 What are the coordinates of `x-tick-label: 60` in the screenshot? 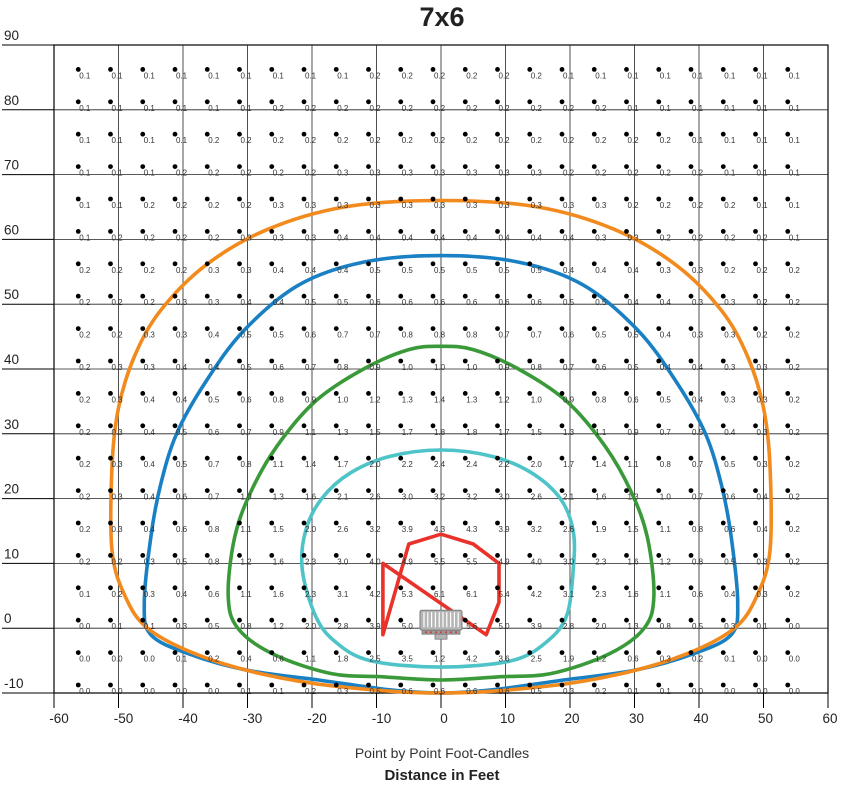 It's located at (829, 718).